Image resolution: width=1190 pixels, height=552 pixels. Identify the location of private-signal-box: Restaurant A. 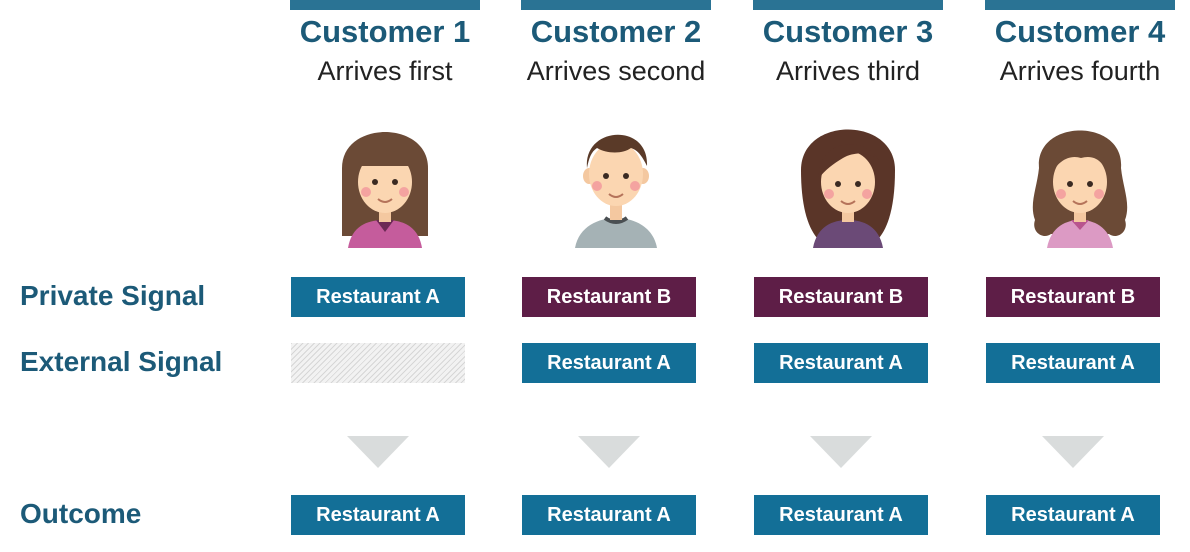
(378, 297).